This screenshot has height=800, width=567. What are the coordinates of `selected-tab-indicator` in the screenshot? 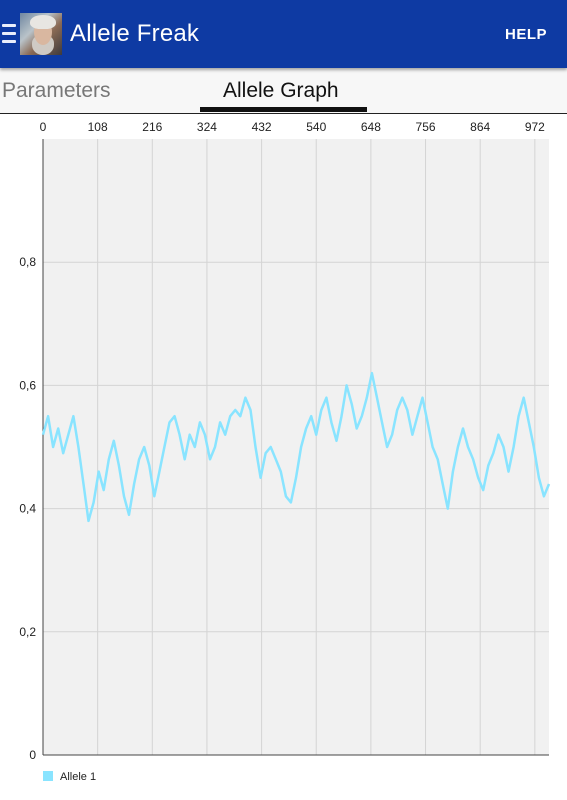 It's located at (283, 109).